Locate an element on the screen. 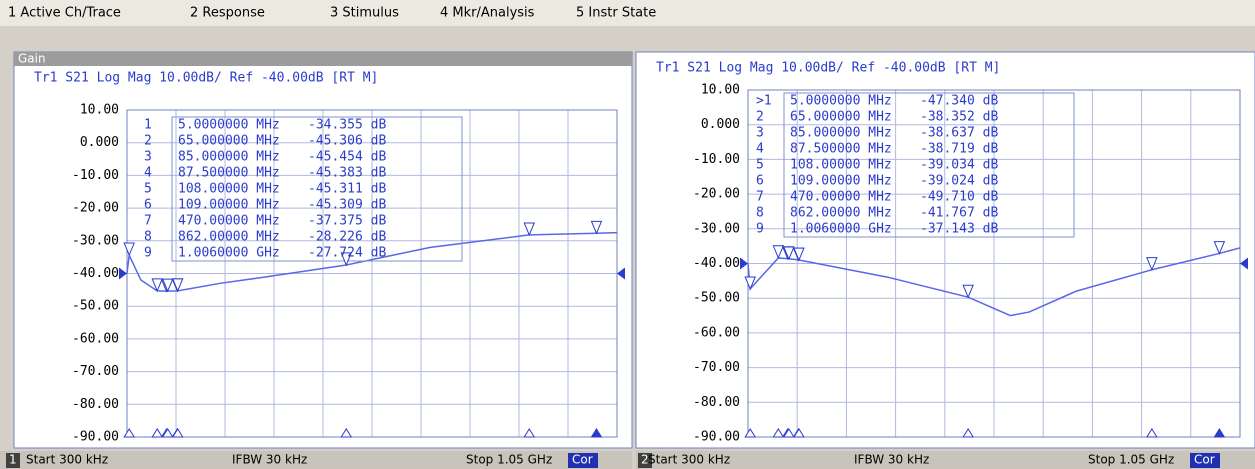 Image resolution: width=1255 pixels, height=469 pixels. marker-value: -39.034 dB is located at coordinates (959, 165).